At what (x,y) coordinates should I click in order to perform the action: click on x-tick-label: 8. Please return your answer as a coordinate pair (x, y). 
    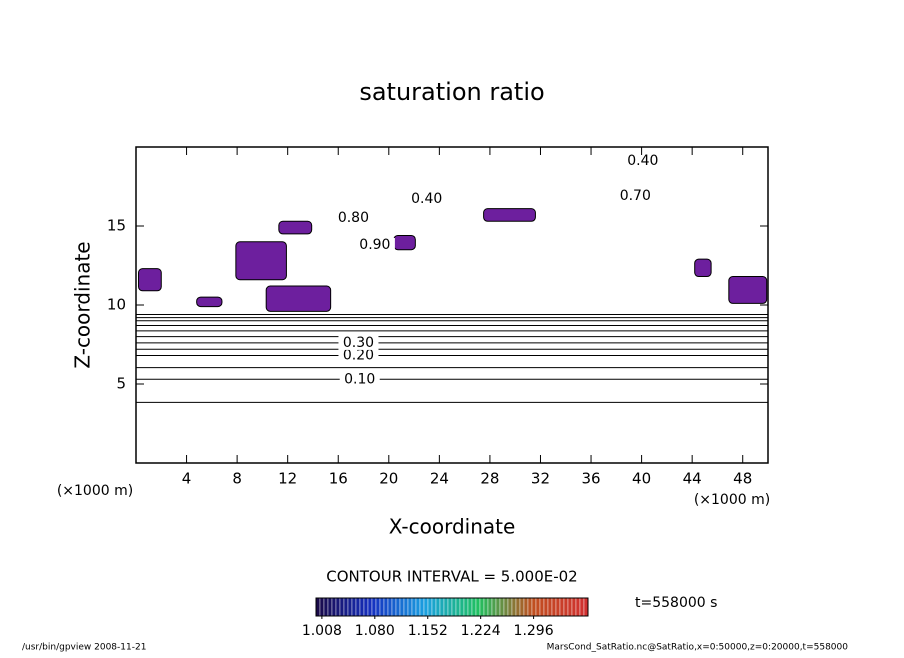
    Looking at the image, I should click on (237, 479).